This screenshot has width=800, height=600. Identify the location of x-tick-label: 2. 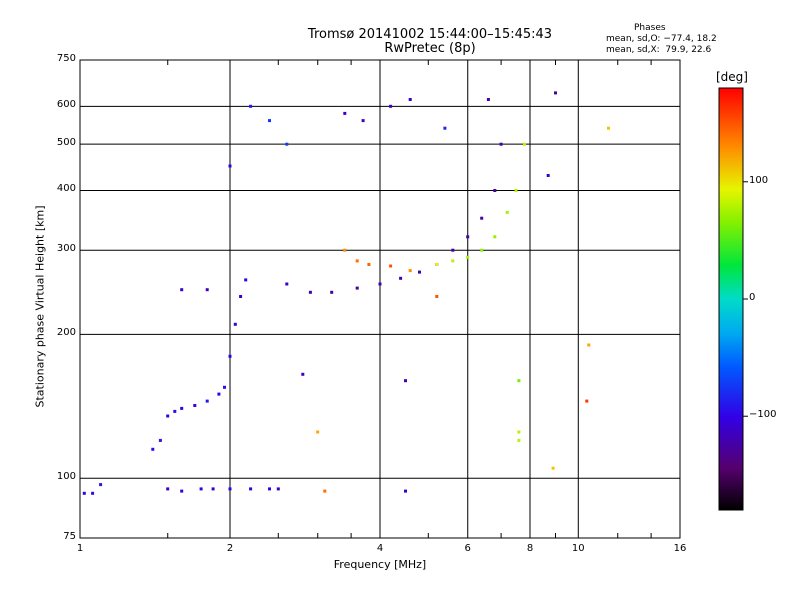
(230, 548).